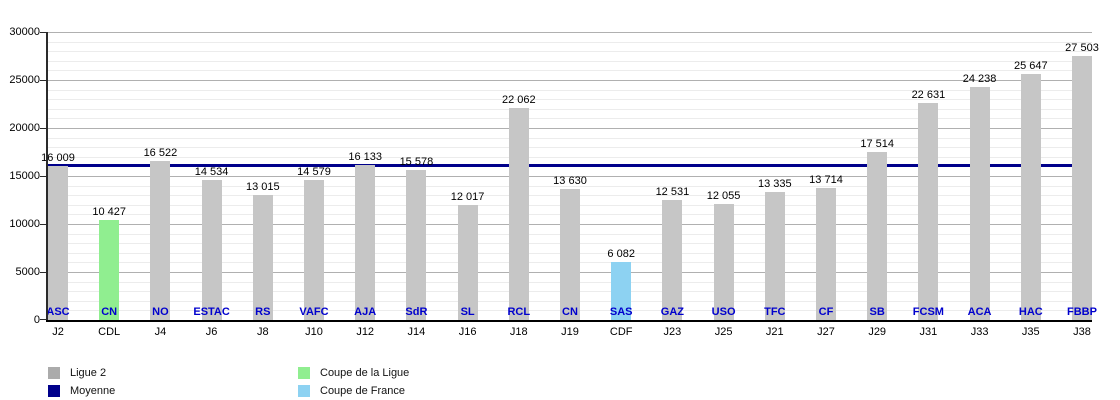 Image resolution: width=1120 pixels, height=400 pixels. What do you see at coordinates (54, 373) in the screenshot?
I see `ligue2-swatch` at bounding box center [54, 373].